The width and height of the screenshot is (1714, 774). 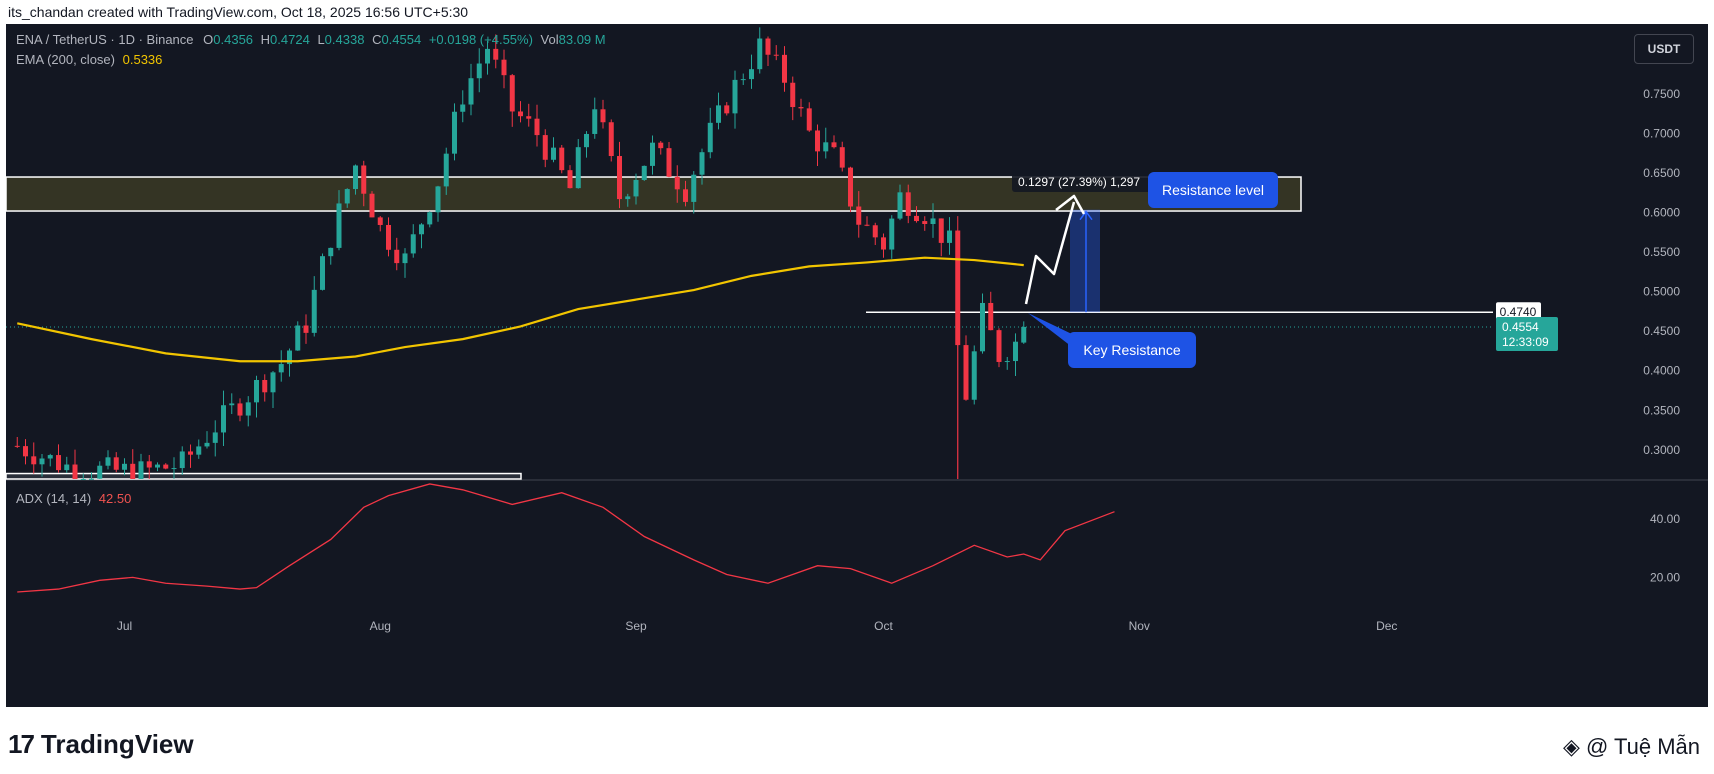 What do you see at coordinates (264, 476) in the screenshot?
I see `support-box` at bounding box center [264, 476].